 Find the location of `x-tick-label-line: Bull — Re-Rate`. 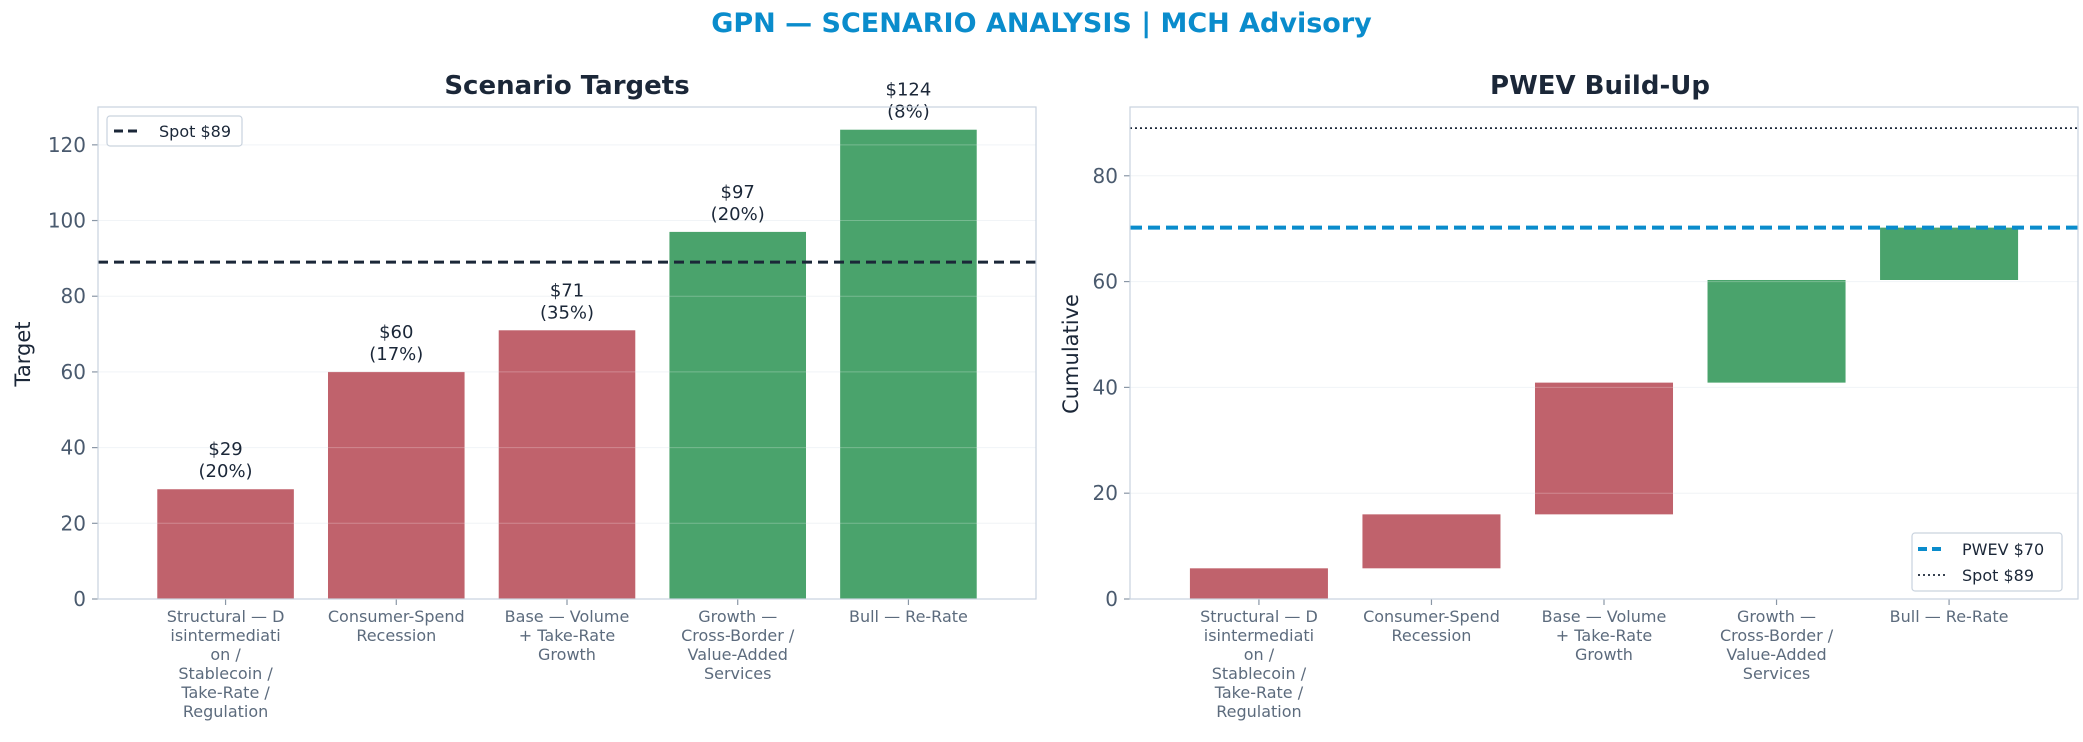

x-tick-label-line: Bull — Re-Rate is located at coordinates (1949, 616).